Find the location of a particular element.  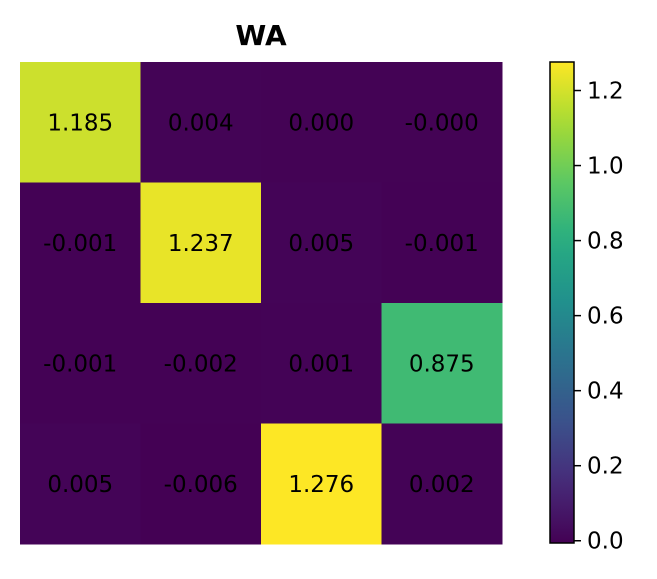

cell-value-label: 1.276 is located at coordinates (321, 485).